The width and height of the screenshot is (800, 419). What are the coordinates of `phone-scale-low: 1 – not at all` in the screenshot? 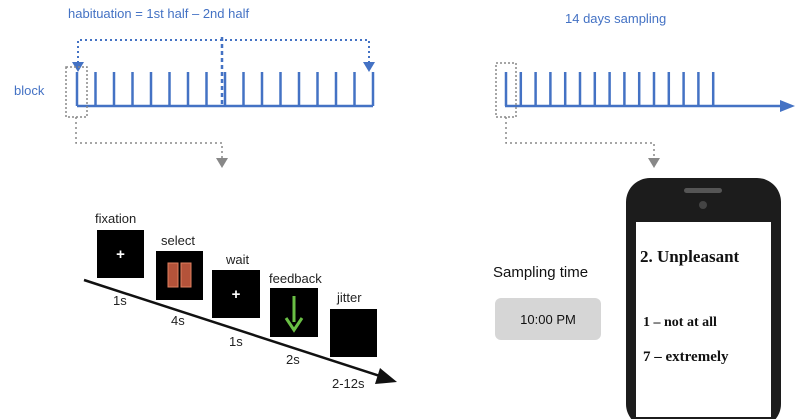 It's located at (680, 322).